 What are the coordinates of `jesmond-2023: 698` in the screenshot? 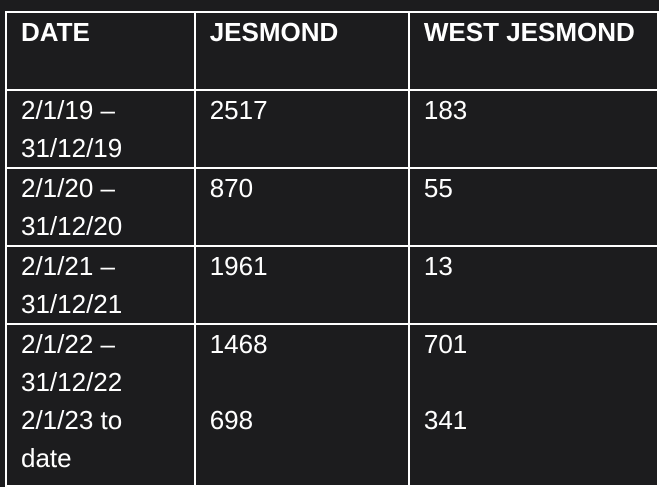 It's located at (231, 420).